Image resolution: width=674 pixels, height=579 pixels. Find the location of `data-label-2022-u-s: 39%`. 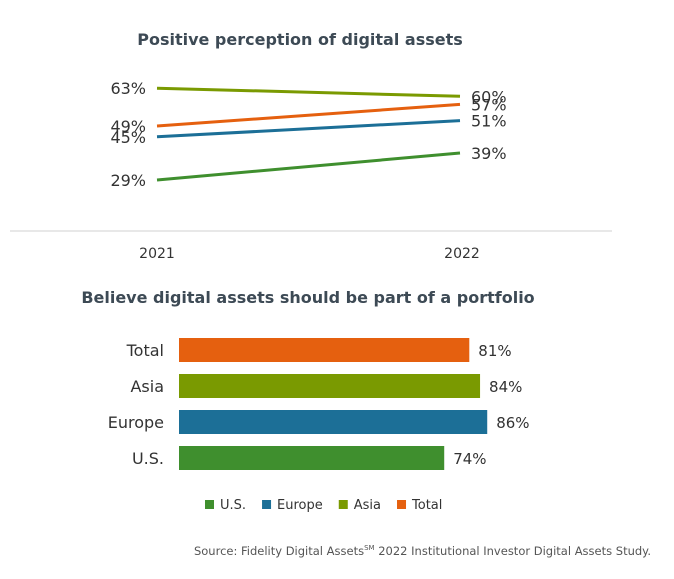

data-label-2022-u-s: 39% is located at coordinates (489, 153).